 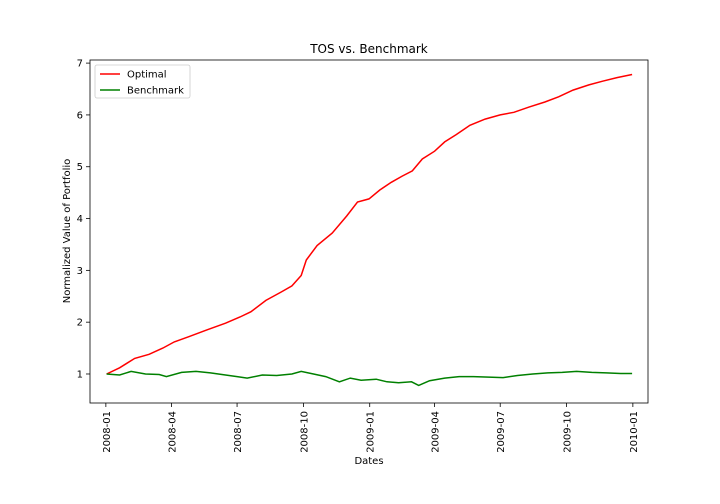 I want to click on x-tick-label: 2009-10, so click(x=568, y=432).